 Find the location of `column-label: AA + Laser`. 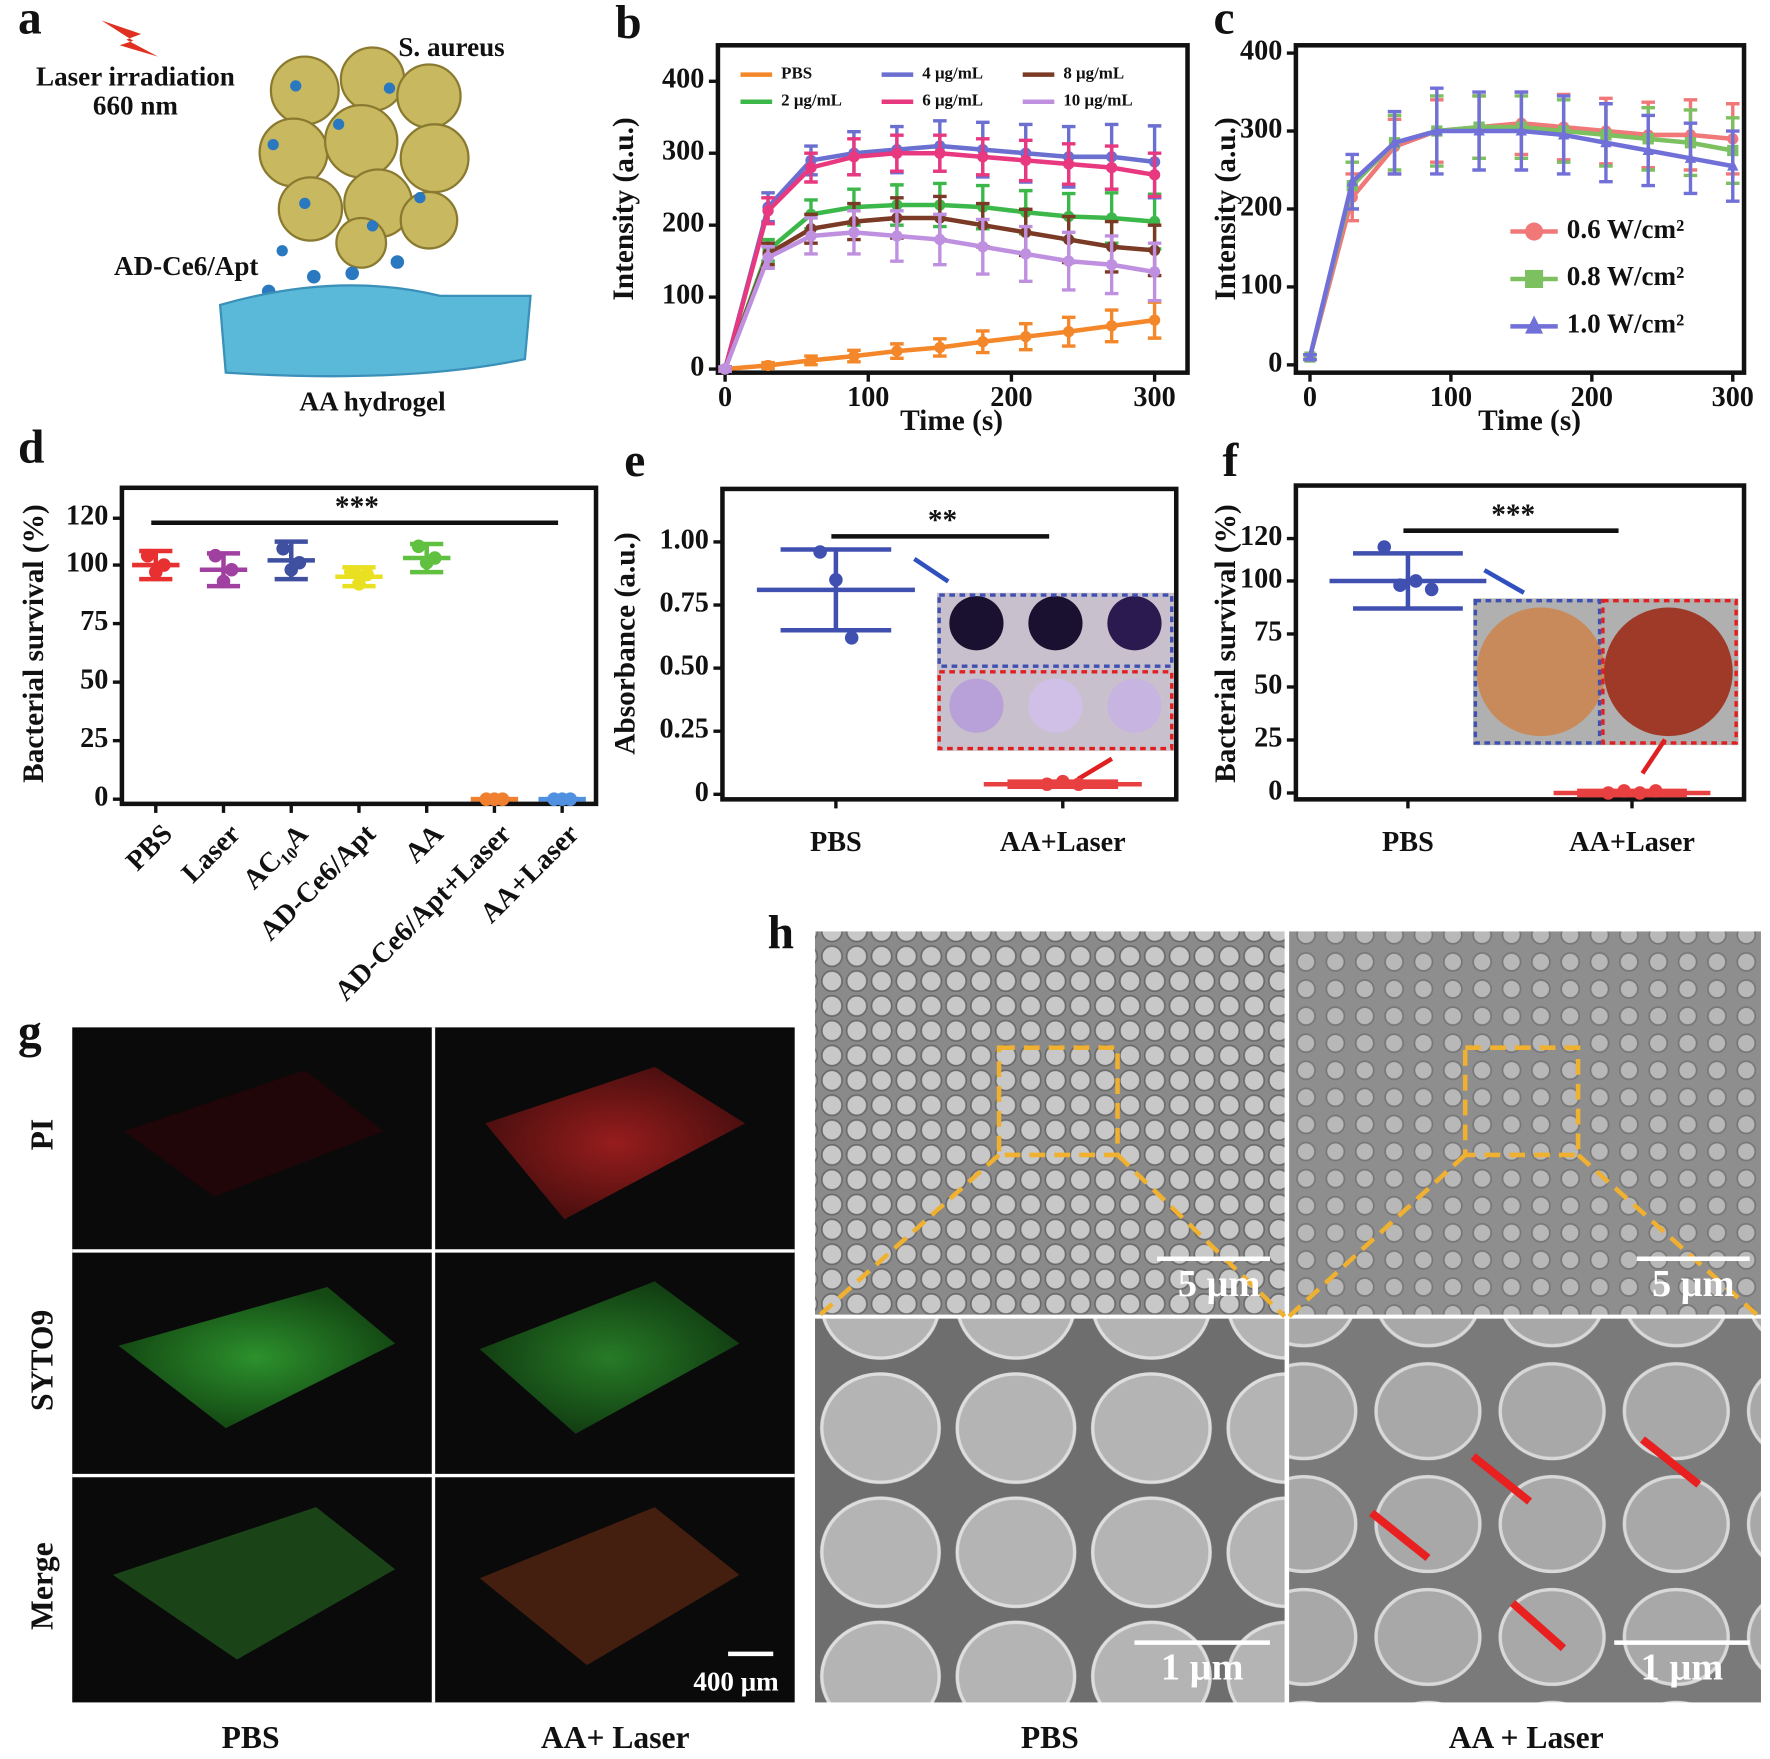

column-label: AA + Laser is located at coordinates (1526, 1737).